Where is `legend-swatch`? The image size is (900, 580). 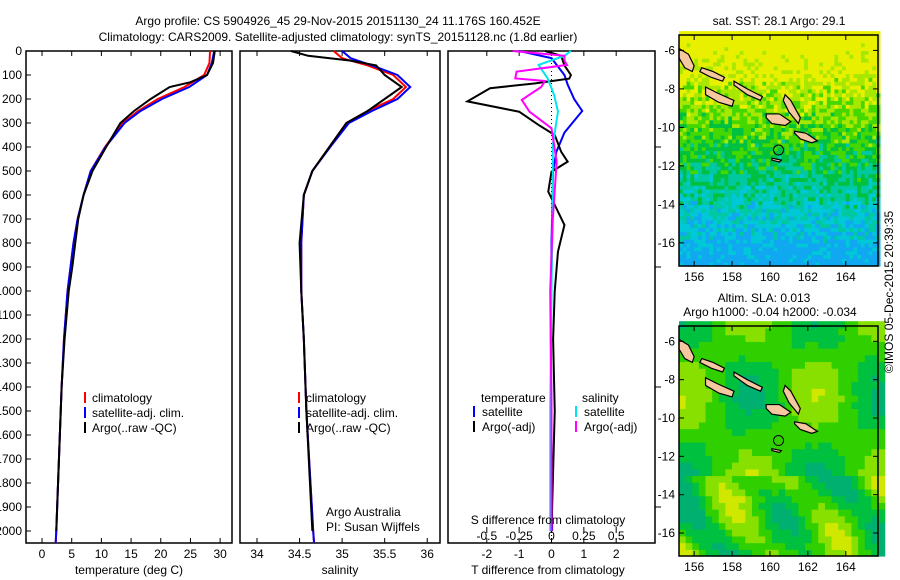
legend-swatch is located at coordinates (576, 426).